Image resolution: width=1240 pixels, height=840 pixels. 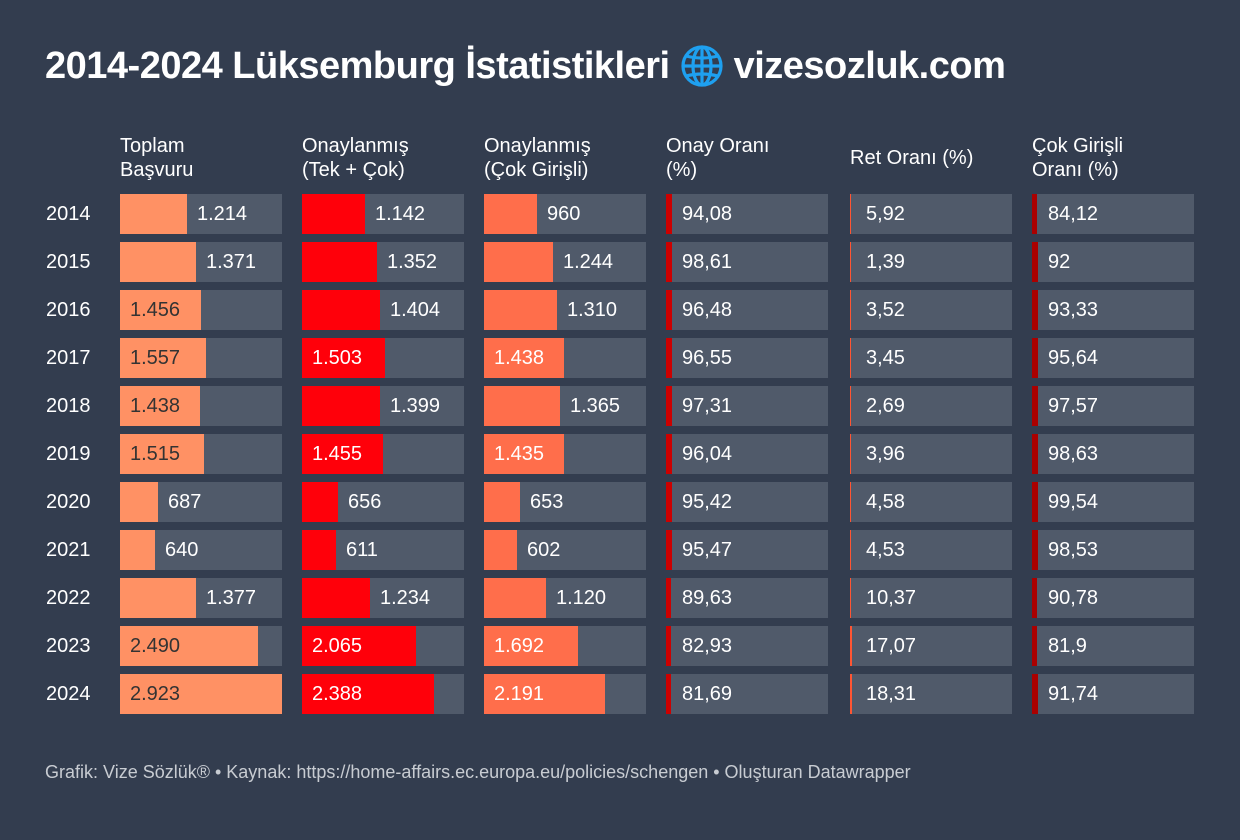 What do you see at coordinates (1113, 310) in the screenshot?
I see `cell-multi-rate: 93,33` at bounding box center [1113, 310].